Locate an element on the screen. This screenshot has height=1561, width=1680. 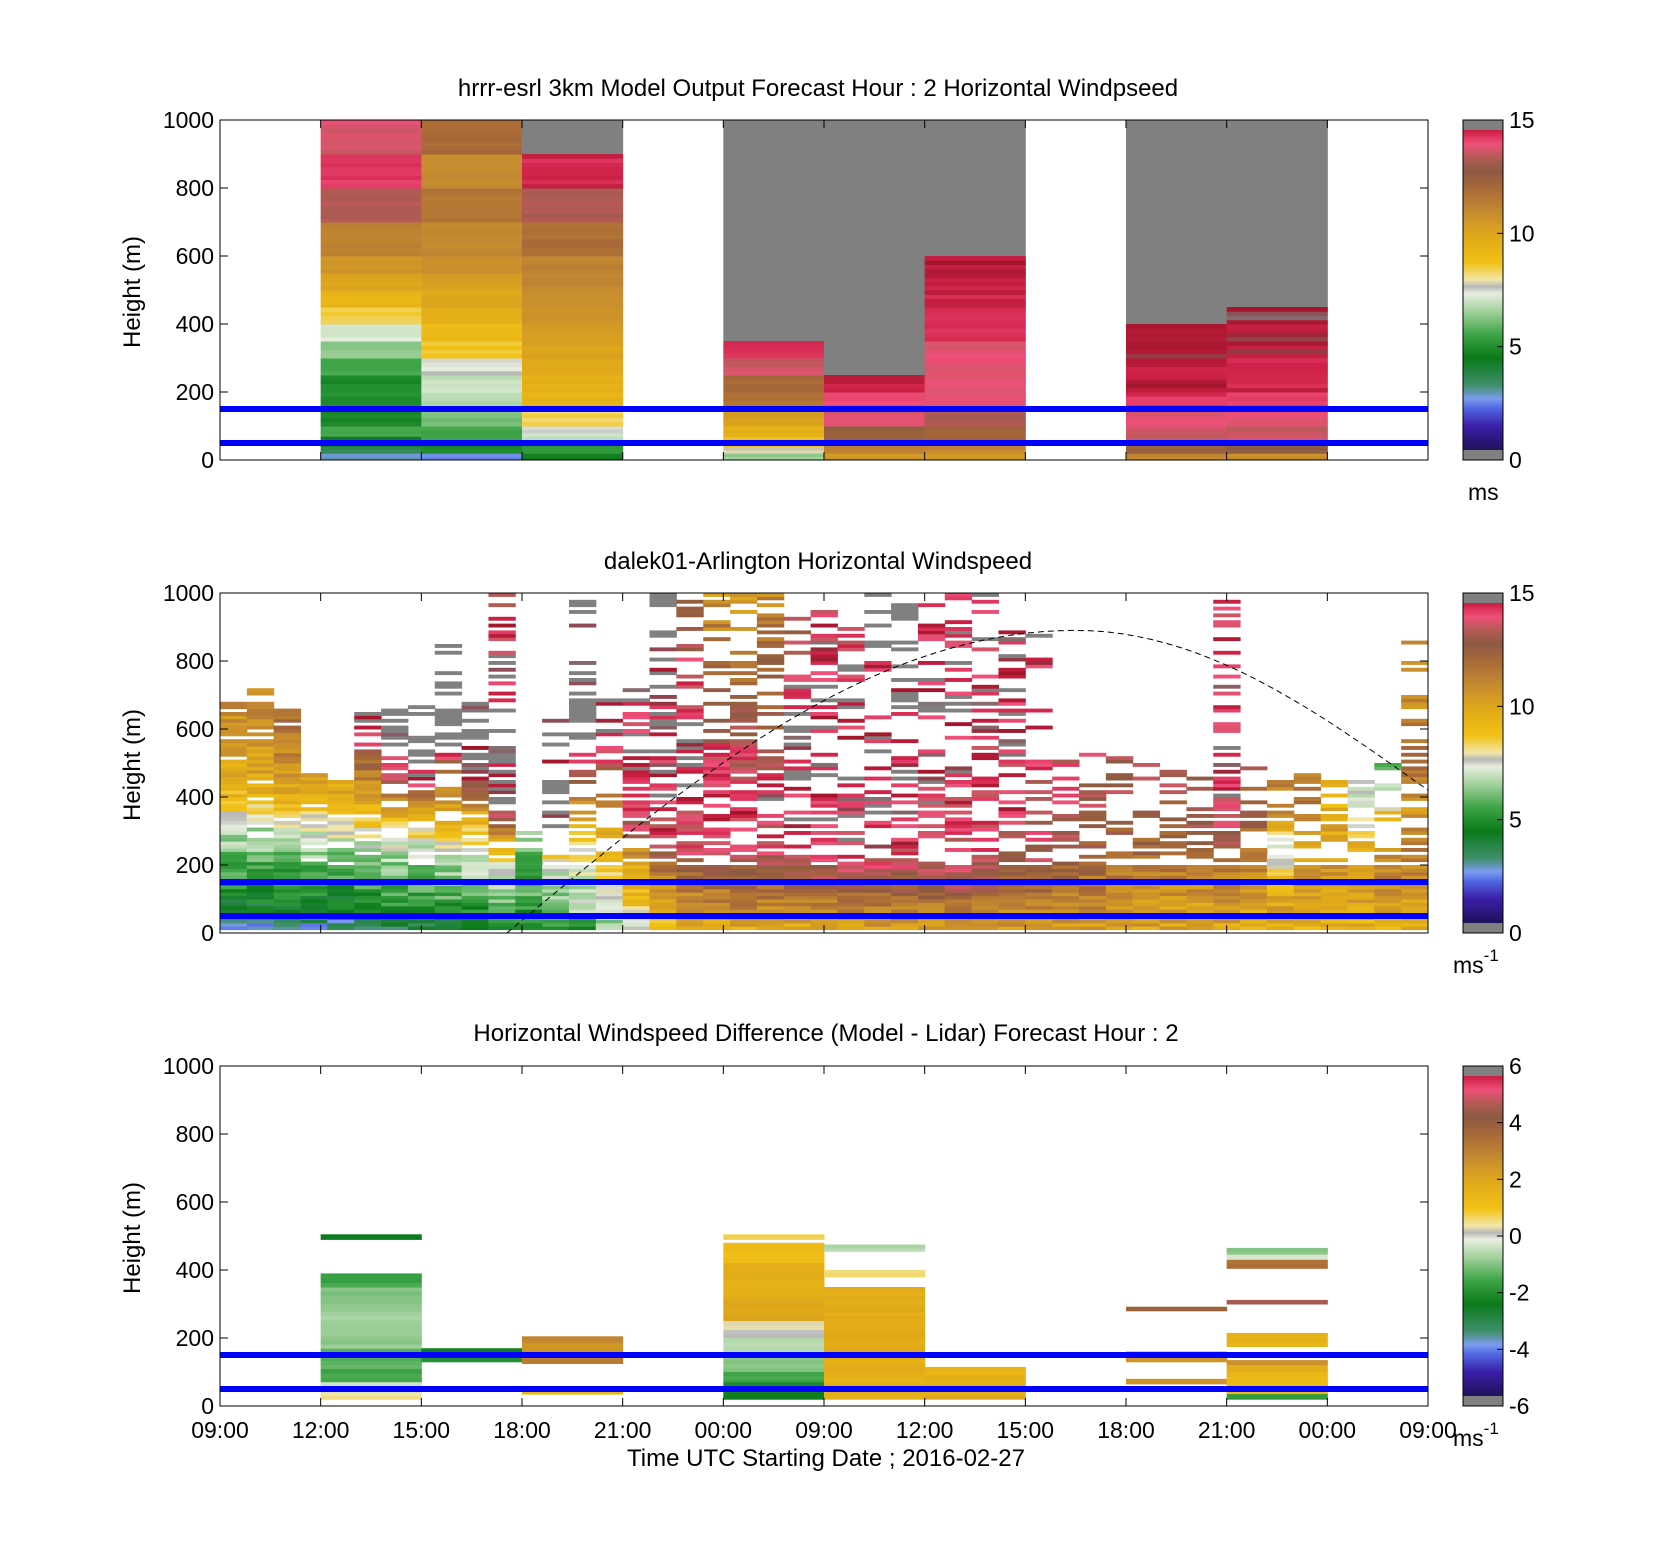
x-tick-label: 15:00 is located at coordinates (422, 1430).